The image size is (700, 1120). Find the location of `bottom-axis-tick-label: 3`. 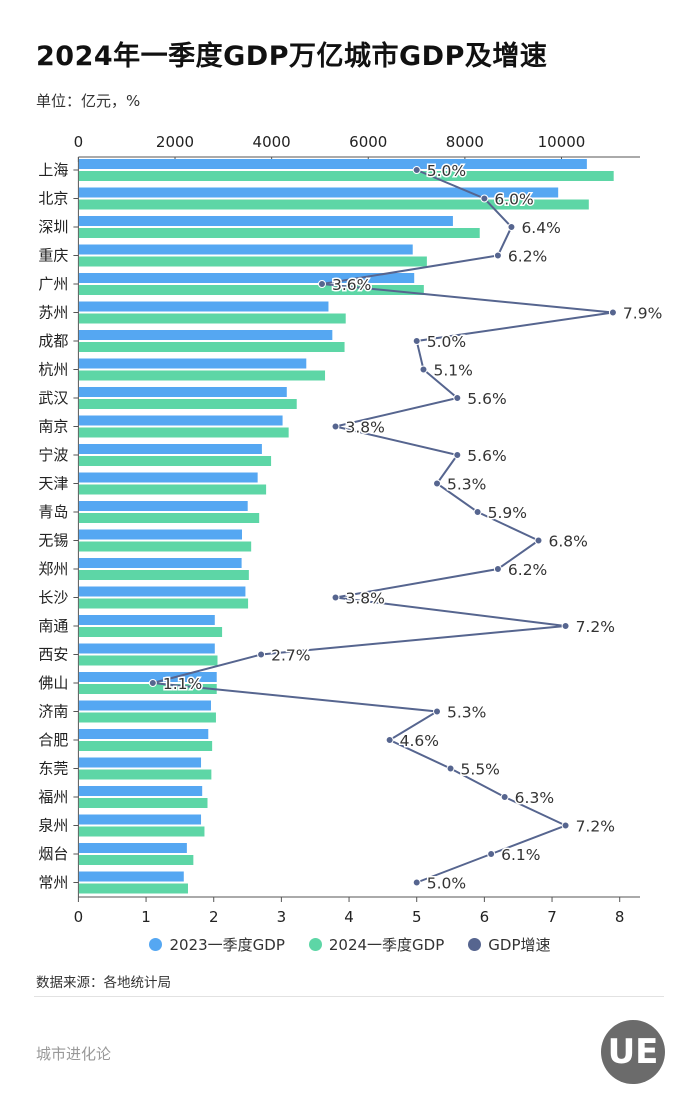

bottom-axis-tick-label: 3 is located at coordinates (282, 917).